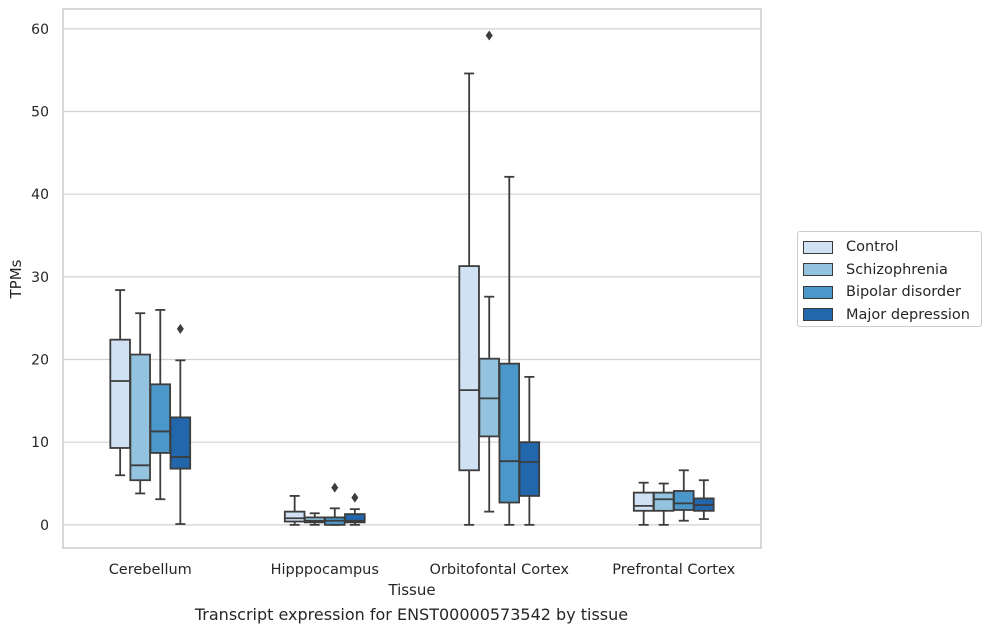 This screenshot has height=638, width=993. Describe the element at coordinates (411, 590) in the screenshot. I see `x-axis-label: Tissue` at that location.